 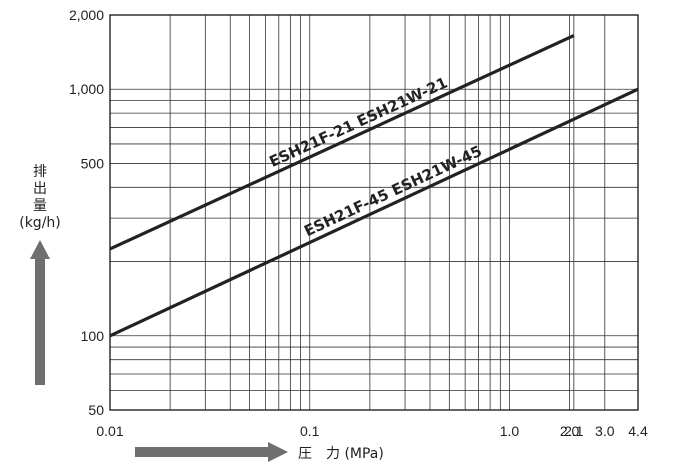 What do you see at coordinates (372, 431) in the screenshot?
I see `x-tick-labels: 0.01 0.1 1.0 2.02.1 3.0 4.4` at bounding box center [372, 431].